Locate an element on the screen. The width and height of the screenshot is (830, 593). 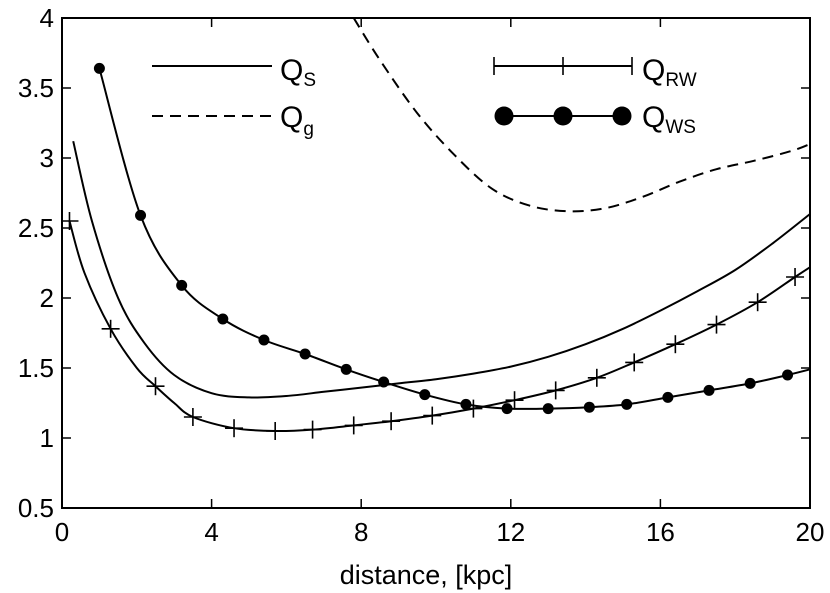
y-tick-label-3: 2 is located at coordinates (47, 298).